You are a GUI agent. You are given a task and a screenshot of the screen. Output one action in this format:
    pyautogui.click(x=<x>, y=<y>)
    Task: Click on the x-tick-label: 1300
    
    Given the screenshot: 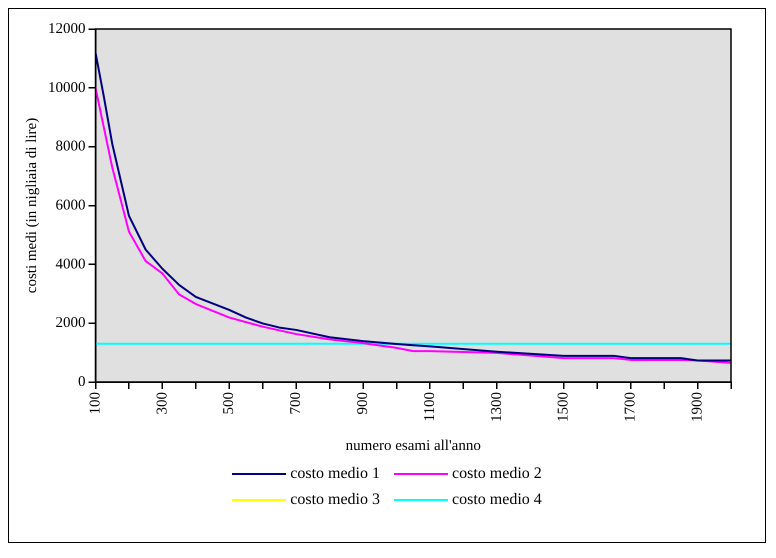 What is the action you would take?
    pyautogui.click(x=496, y=407)
    